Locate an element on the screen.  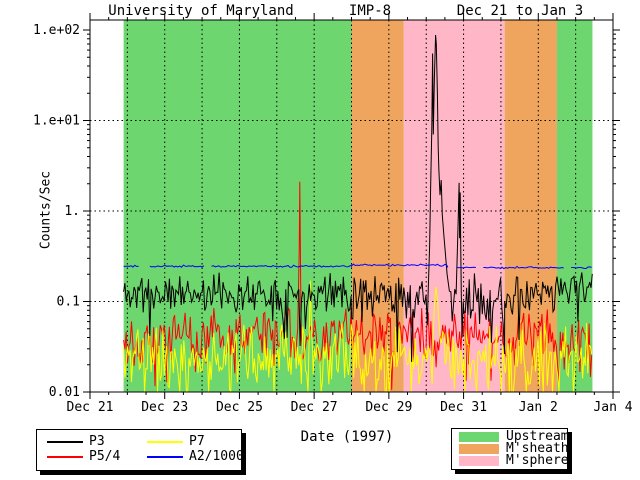
plot-title-daterange: Dec 21 to Jan 3 is located at coordinates (520, 11).